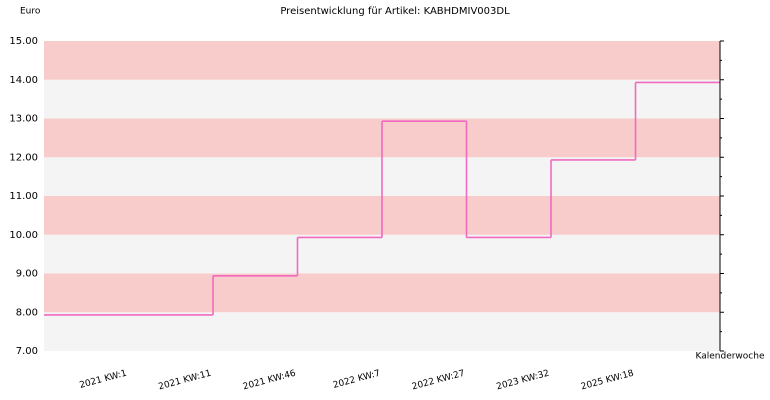 This screenshot has height=400, width=770. I want to click on y-tick-label: 10.00, so click(23, 235).